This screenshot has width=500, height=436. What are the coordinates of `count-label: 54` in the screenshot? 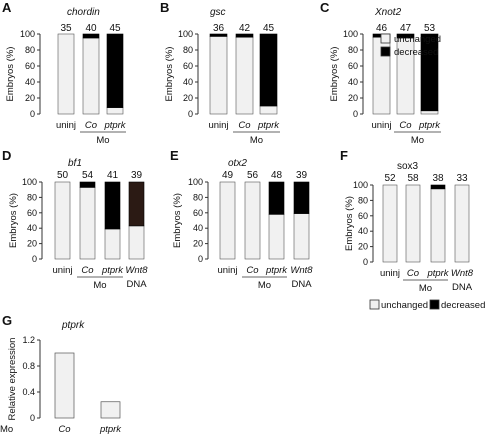 It's located at (88, 175).